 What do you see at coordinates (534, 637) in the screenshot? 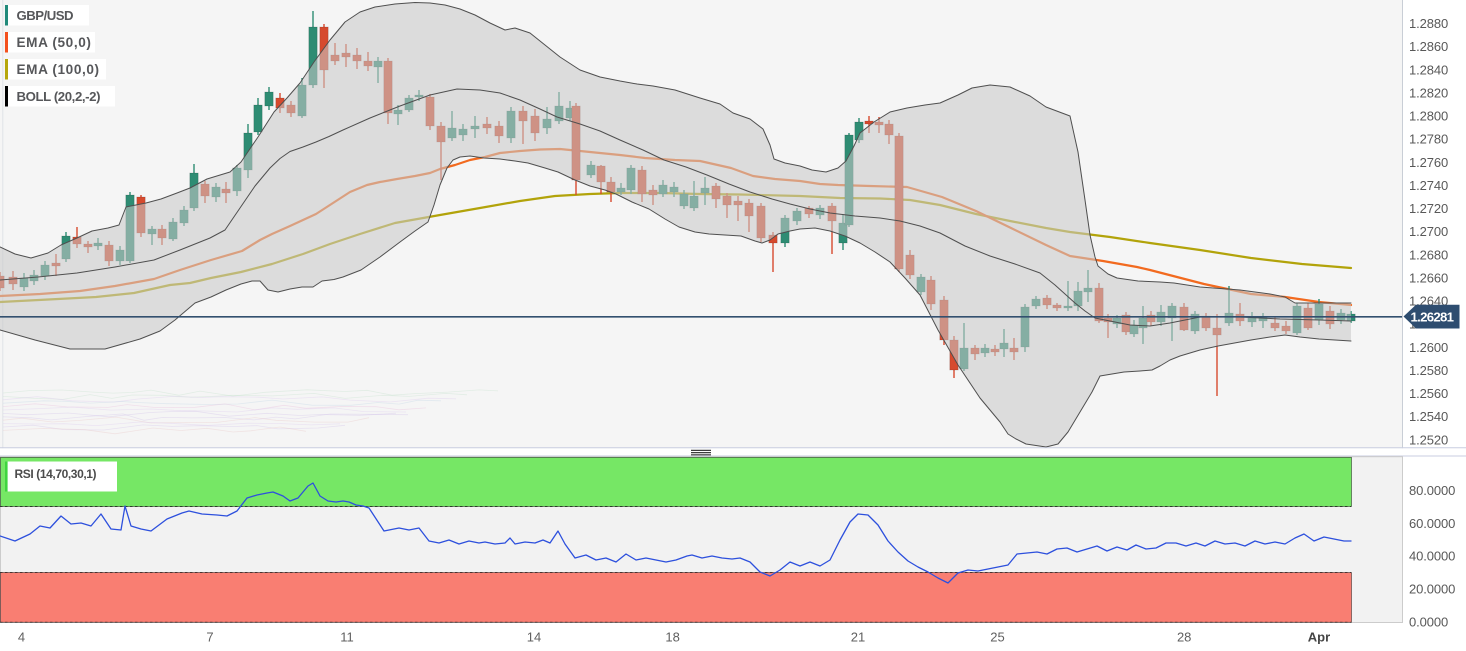
I see `svg-text: 14` at bounding box center [534, 637].